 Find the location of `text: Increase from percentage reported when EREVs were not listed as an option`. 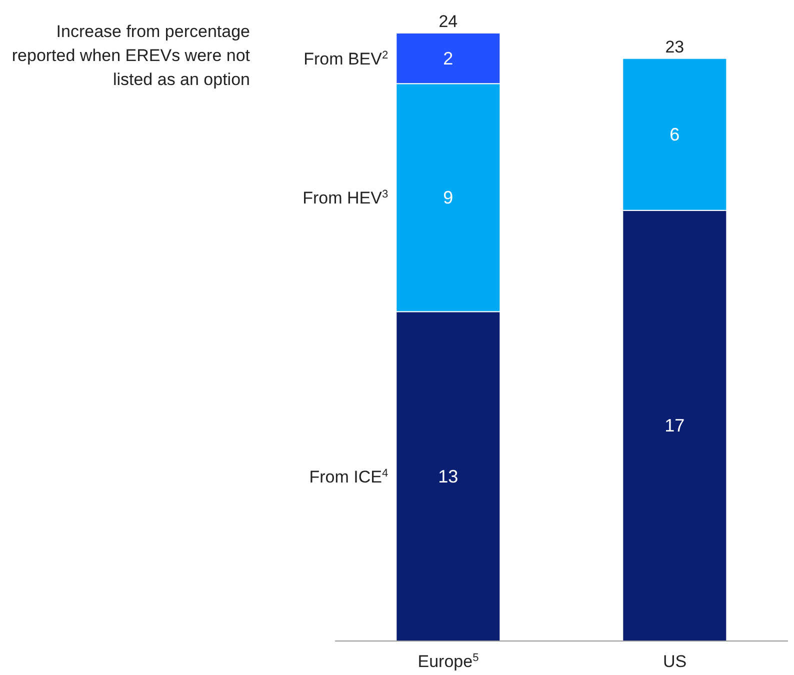

text: Increase from percentage reported when EREVs were not listed as an option is located at coordinates (130, 56).